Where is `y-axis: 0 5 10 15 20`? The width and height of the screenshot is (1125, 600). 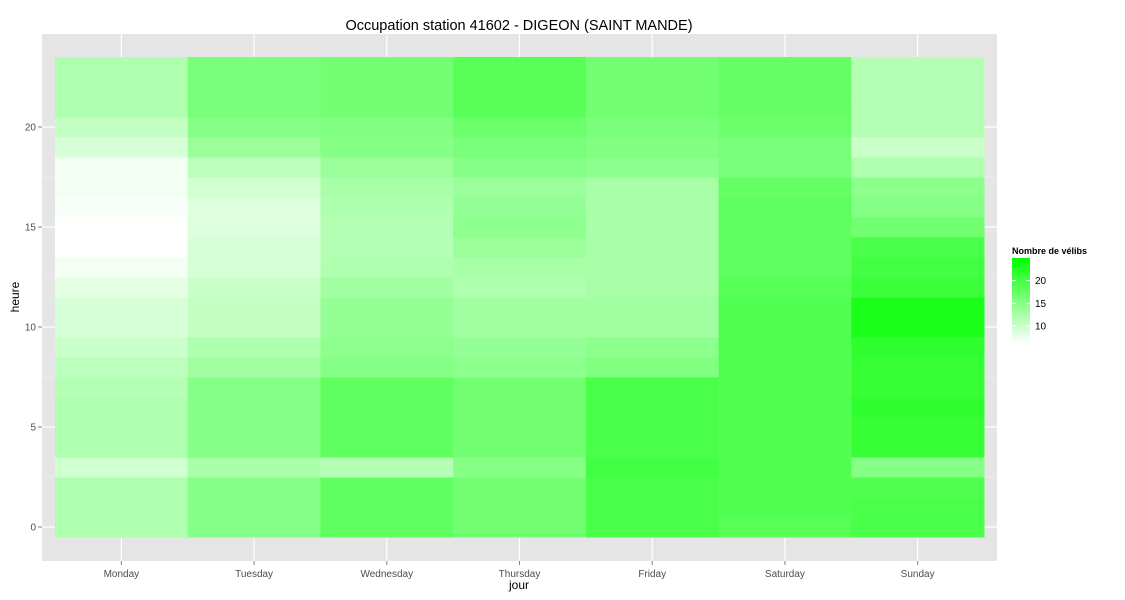 y-axis: 0 5 10 15 20 is located at coordinates (33, 328).